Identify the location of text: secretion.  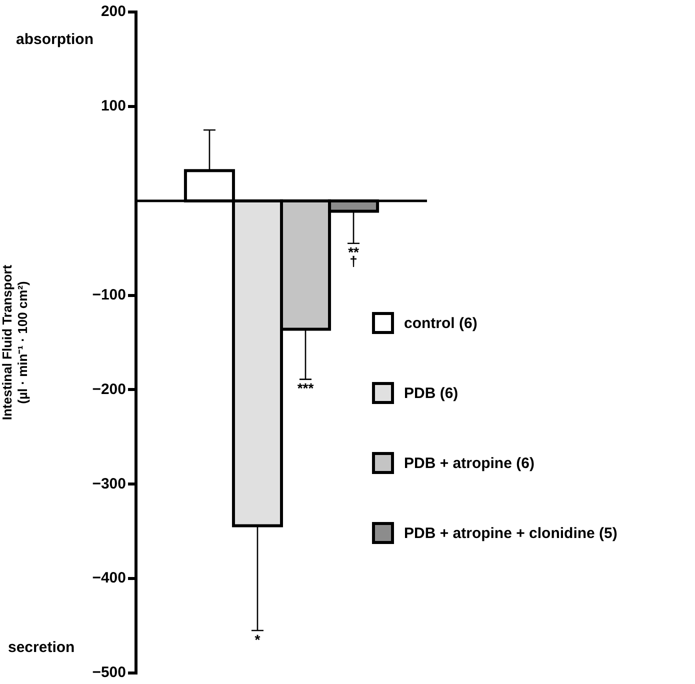
(41, 647).